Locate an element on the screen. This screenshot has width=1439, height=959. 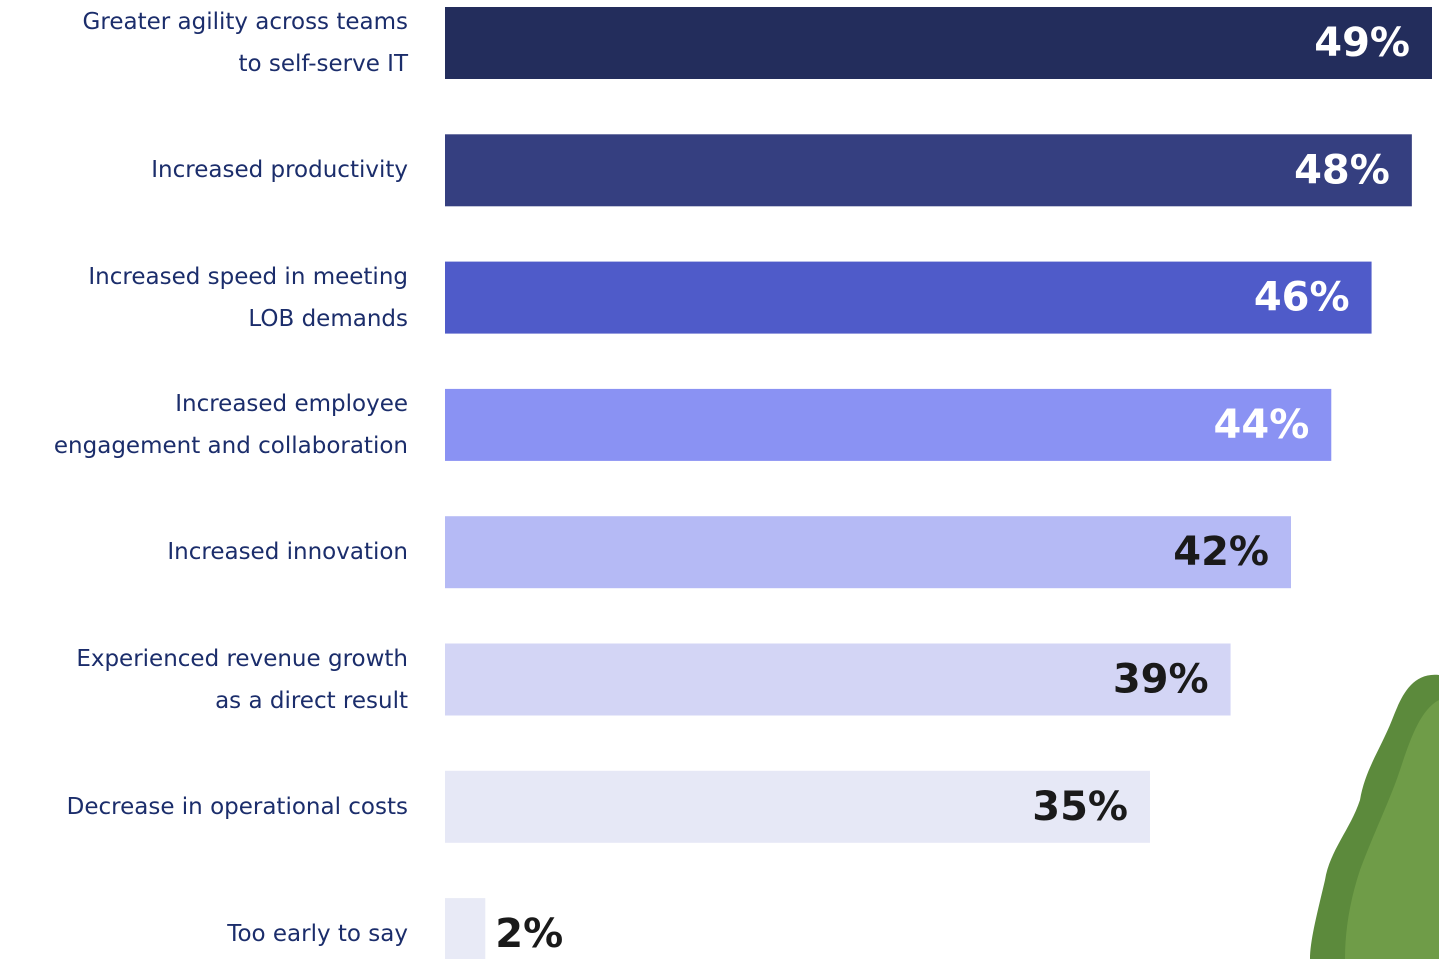
category-label: Increased innovation is located at coordinates (287, 552).